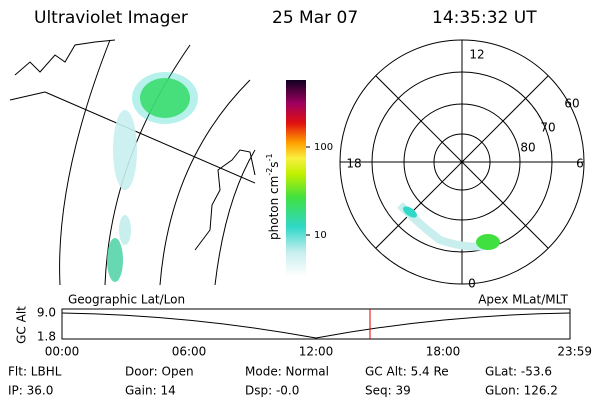 This screenshot has width=600, height=400. I want to click on alt-tick: 1.8, so click(46, 337).